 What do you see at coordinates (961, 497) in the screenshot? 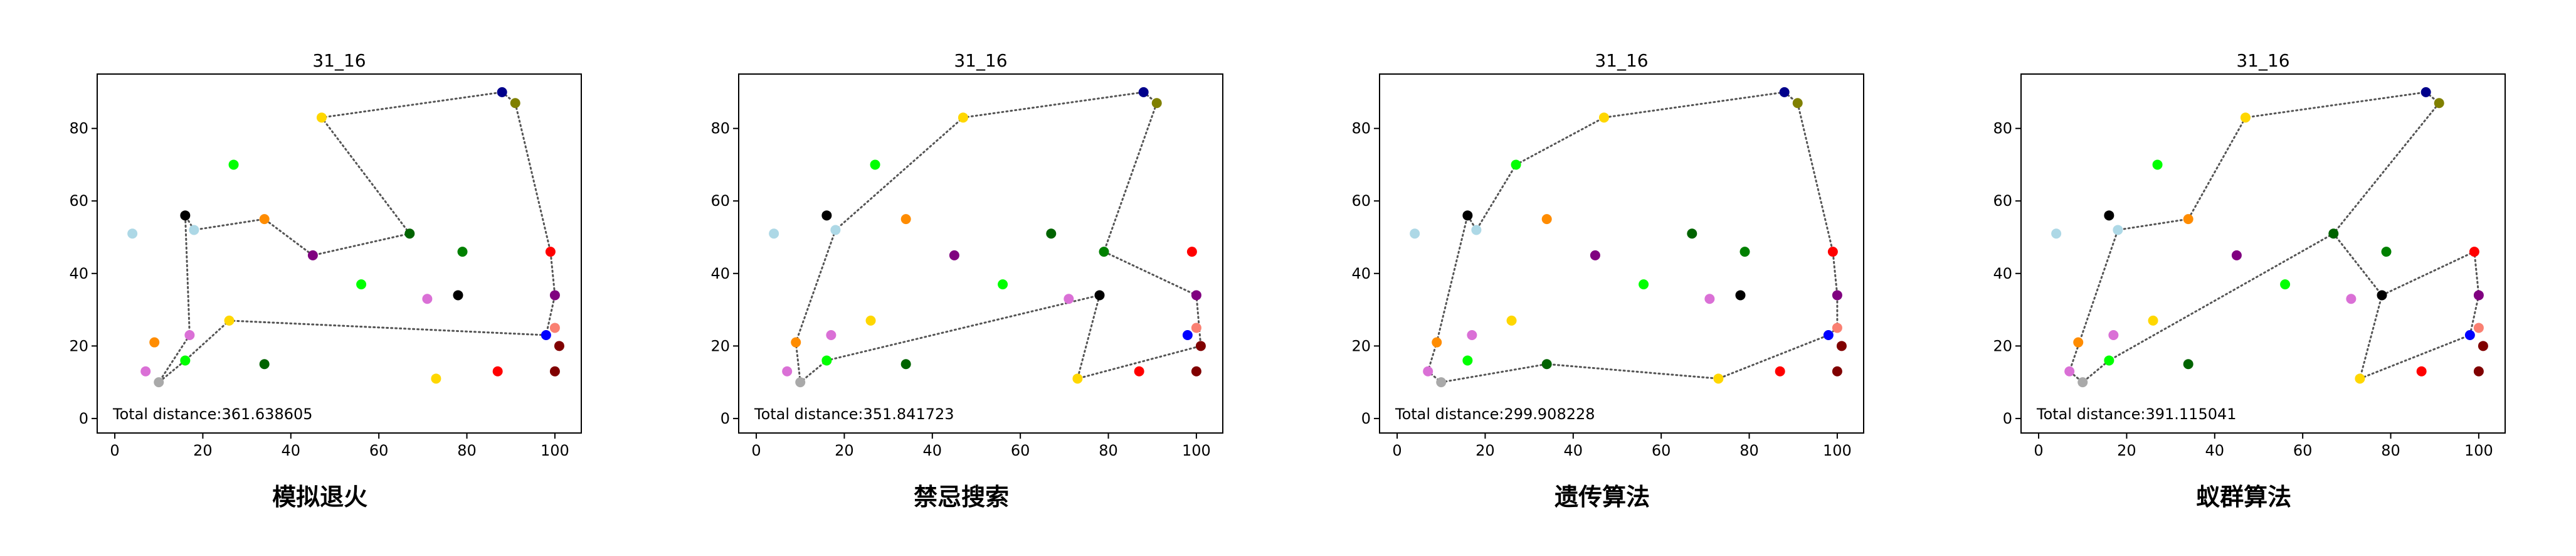
I see `panel-caption: 禁忌搜索` at bounding box center [961, 497].